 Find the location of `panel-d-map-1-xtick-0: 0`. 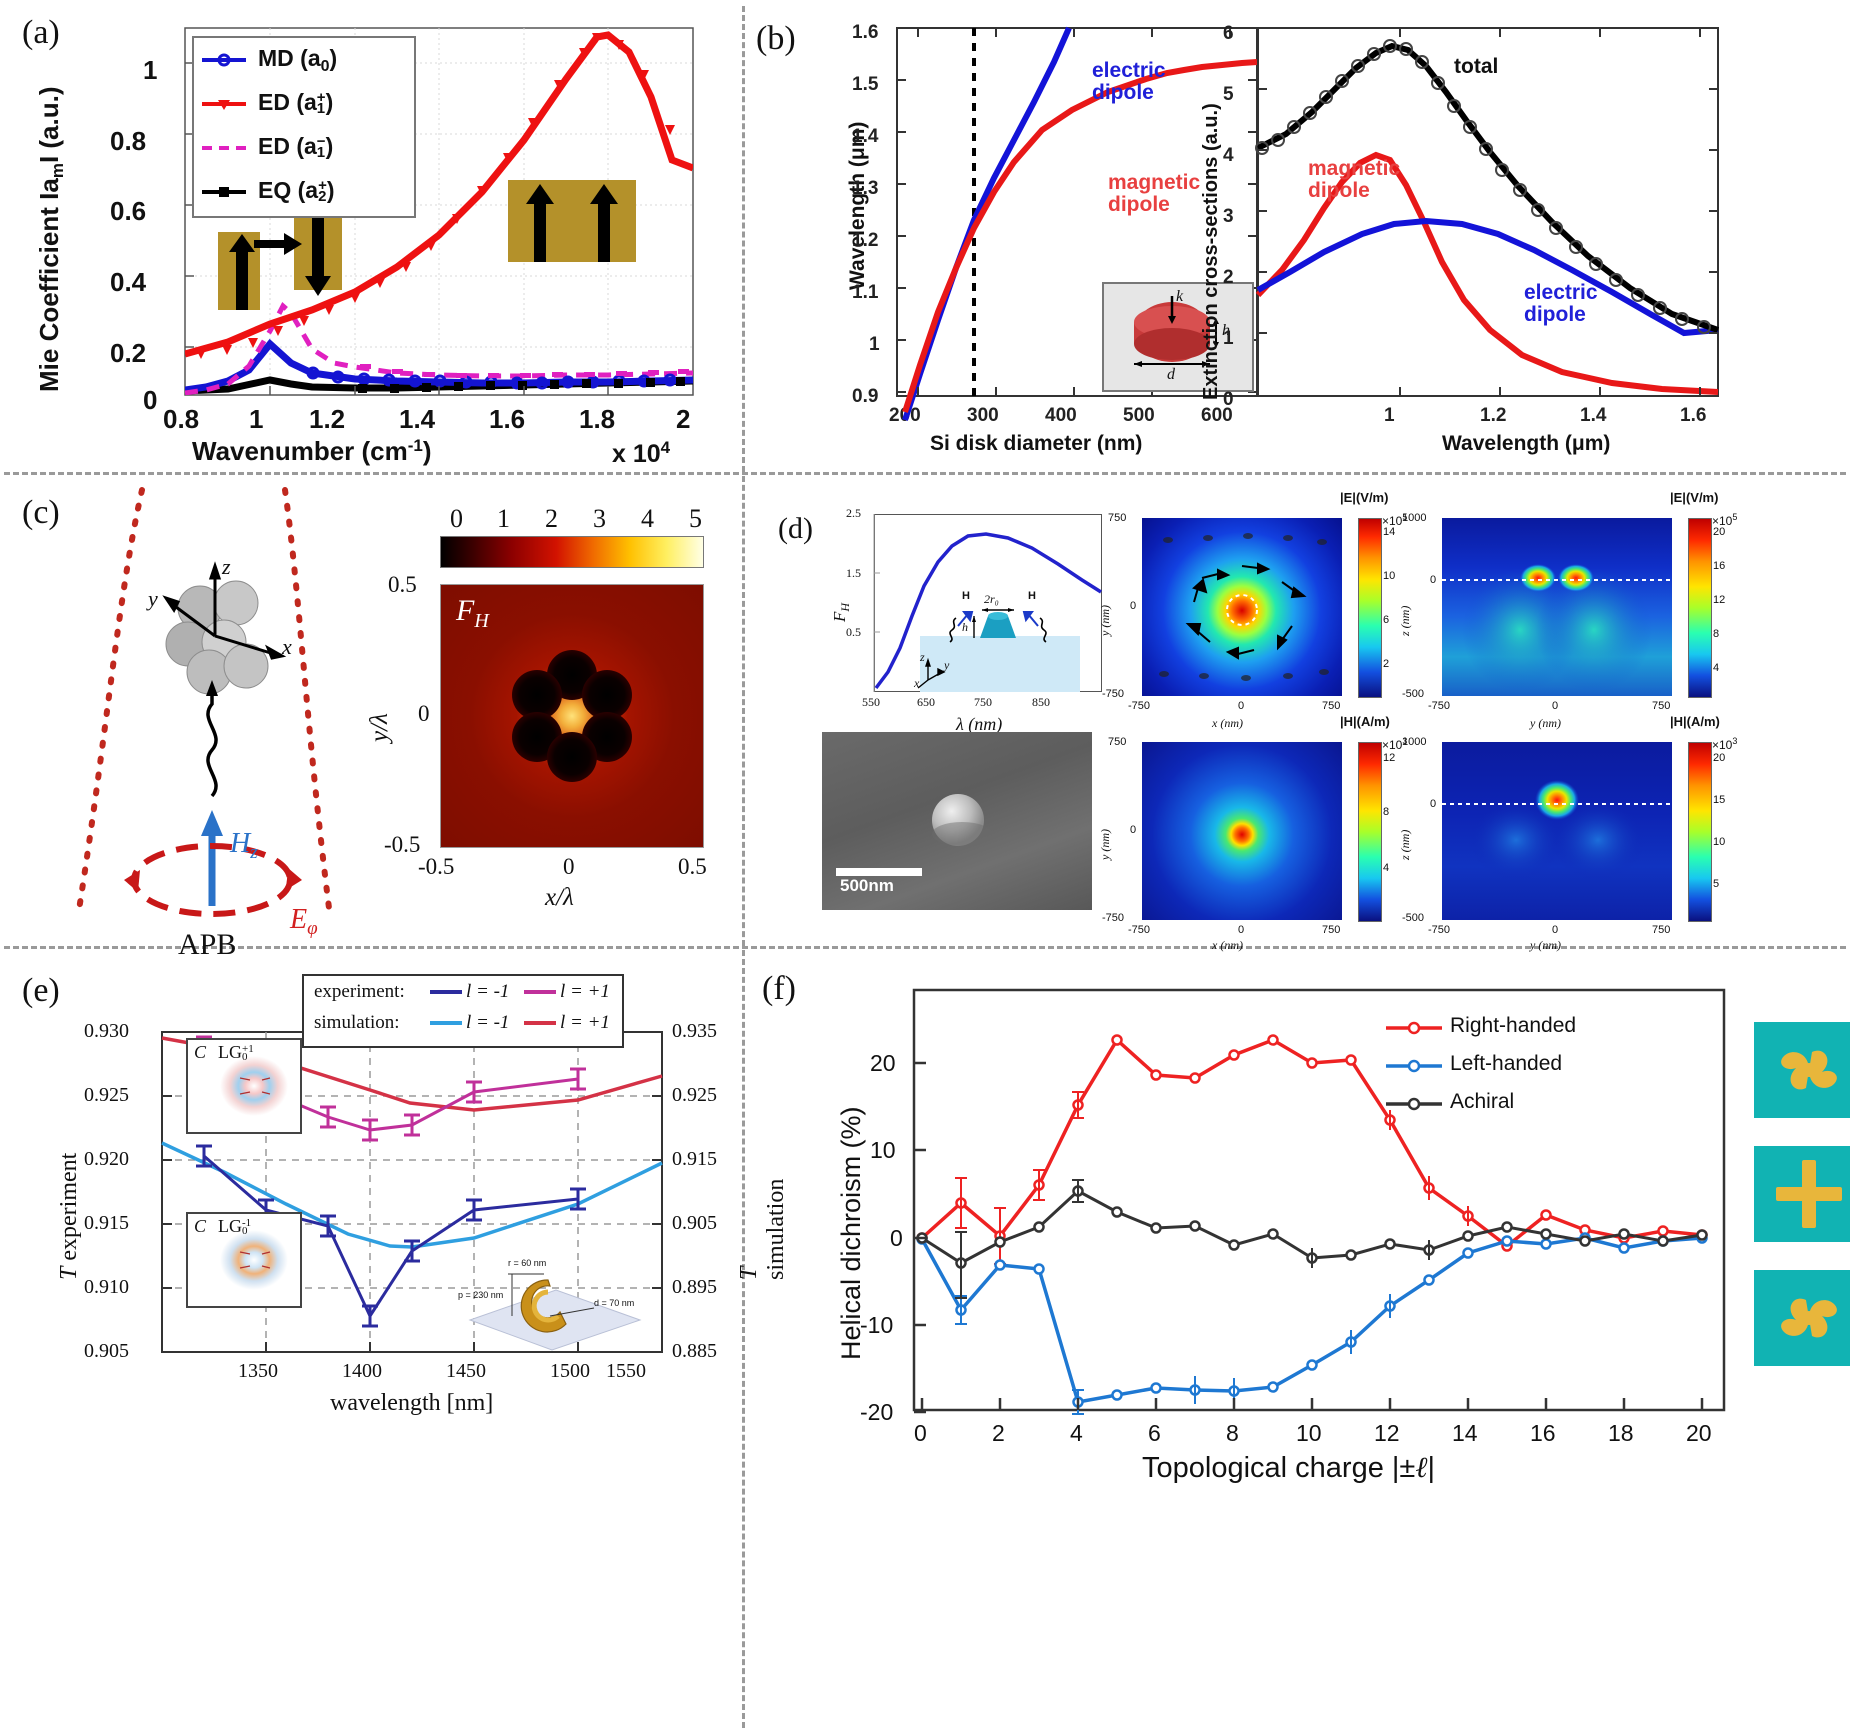

panel-d-map-1-xtick-0: 0 is located at coordinates (1241, 706).